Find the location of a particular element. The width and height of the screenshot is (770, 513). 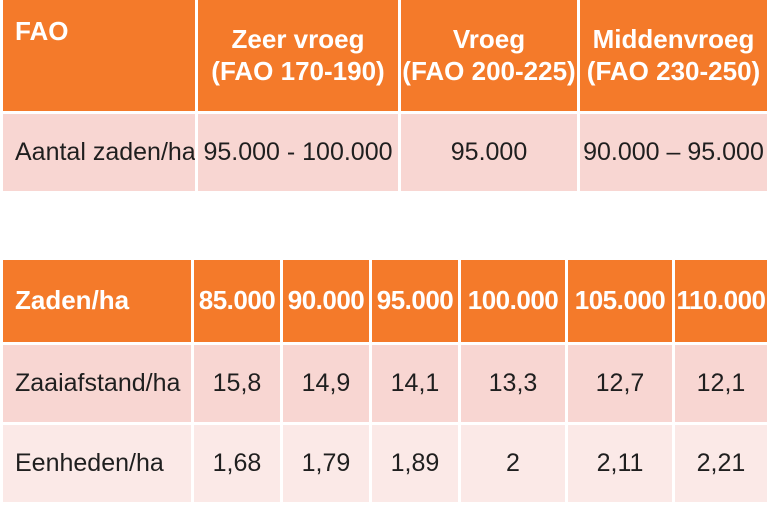

zaden-header-cell: Zaden/ha is located at coordinates (97, 301).